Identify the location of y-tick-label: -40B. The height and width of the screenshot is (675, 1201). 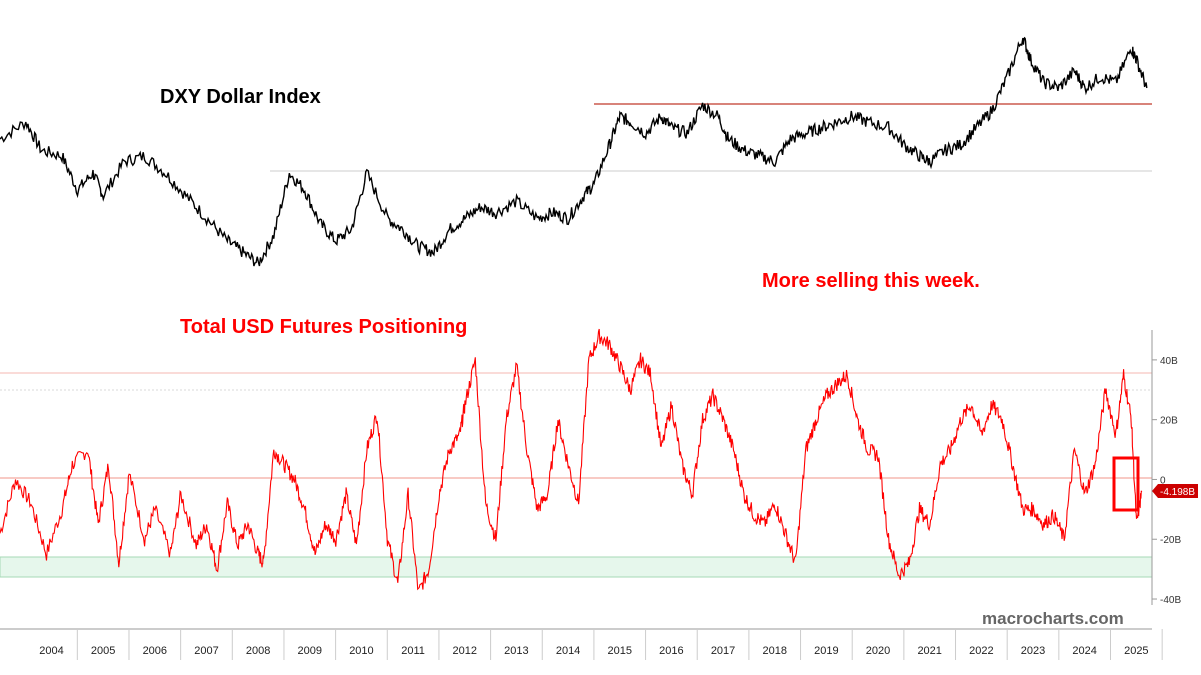
(1170, 600).